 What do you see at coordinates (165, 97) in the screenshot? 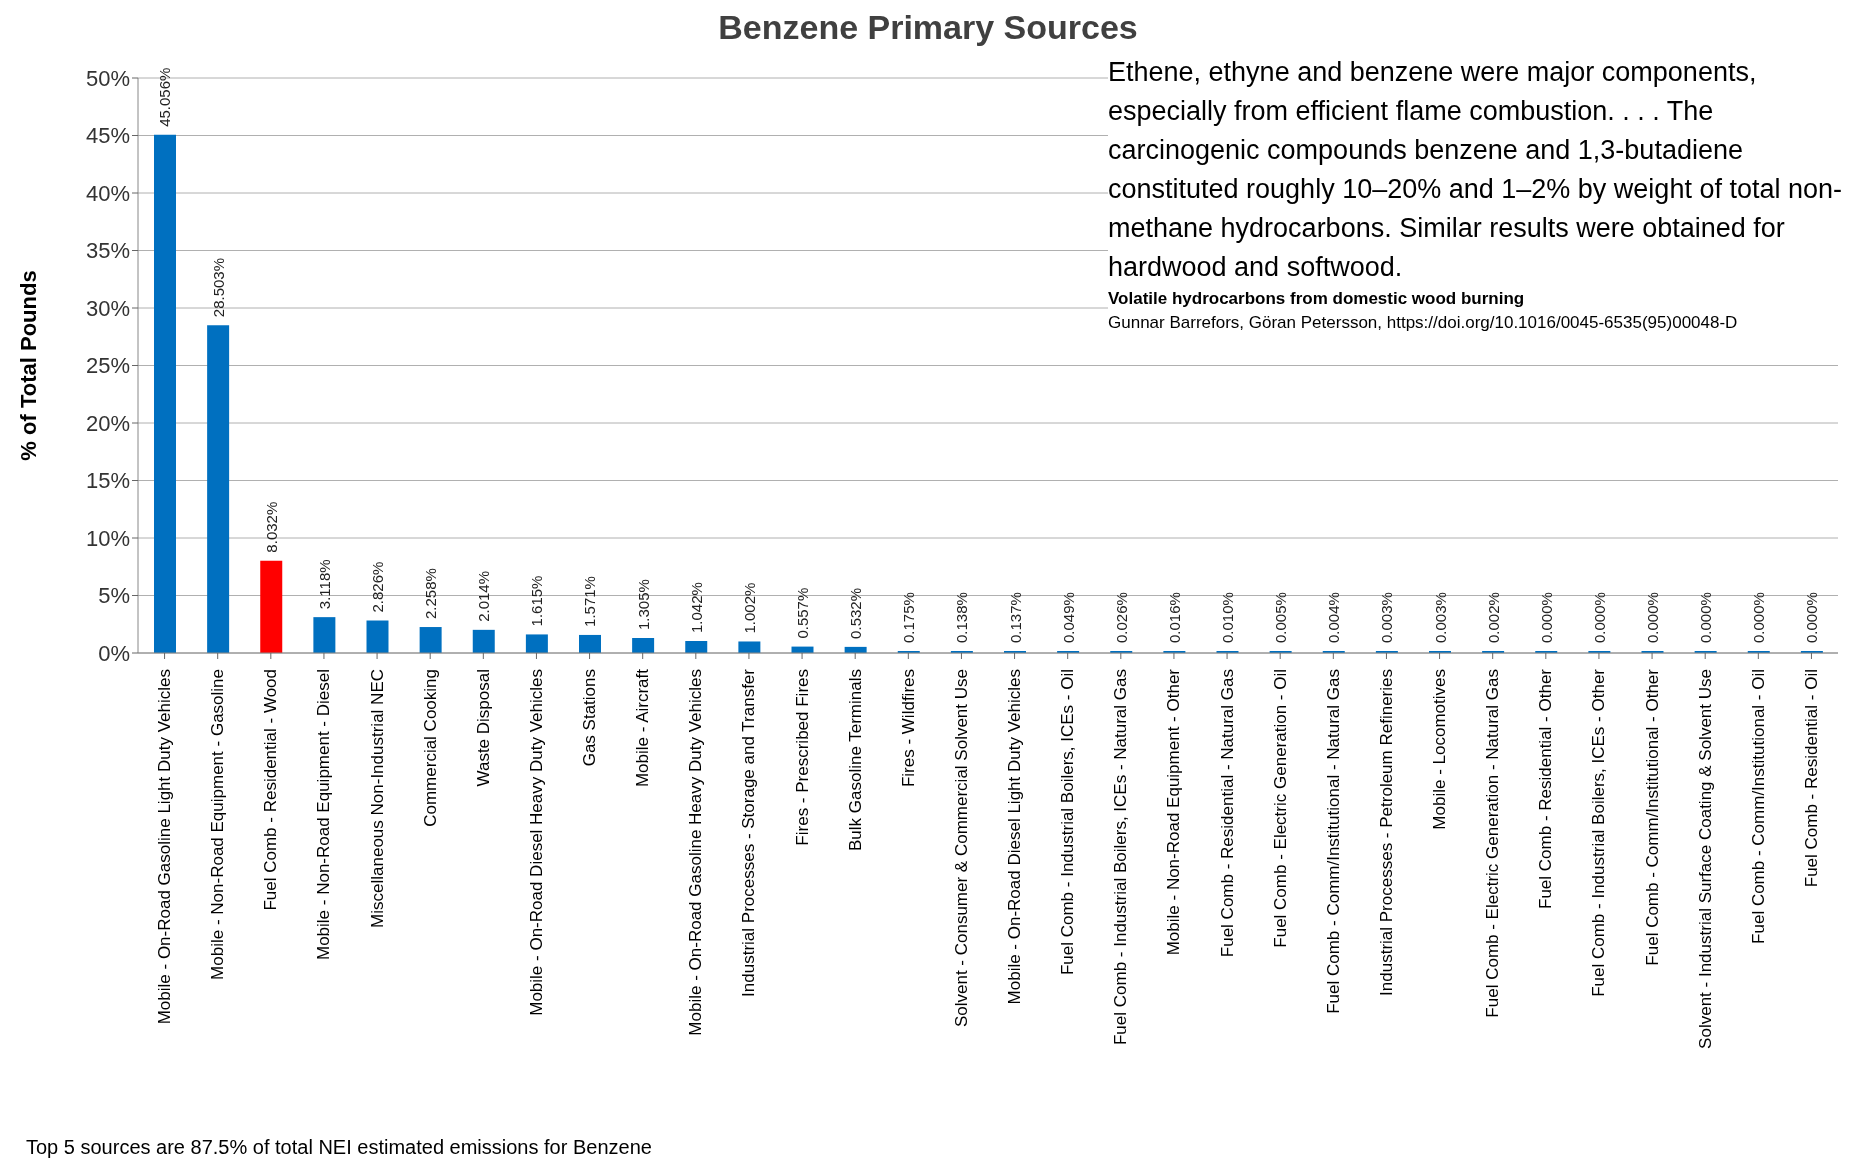
I see `data-label: 45.056%` at bounding box center [165, 97].